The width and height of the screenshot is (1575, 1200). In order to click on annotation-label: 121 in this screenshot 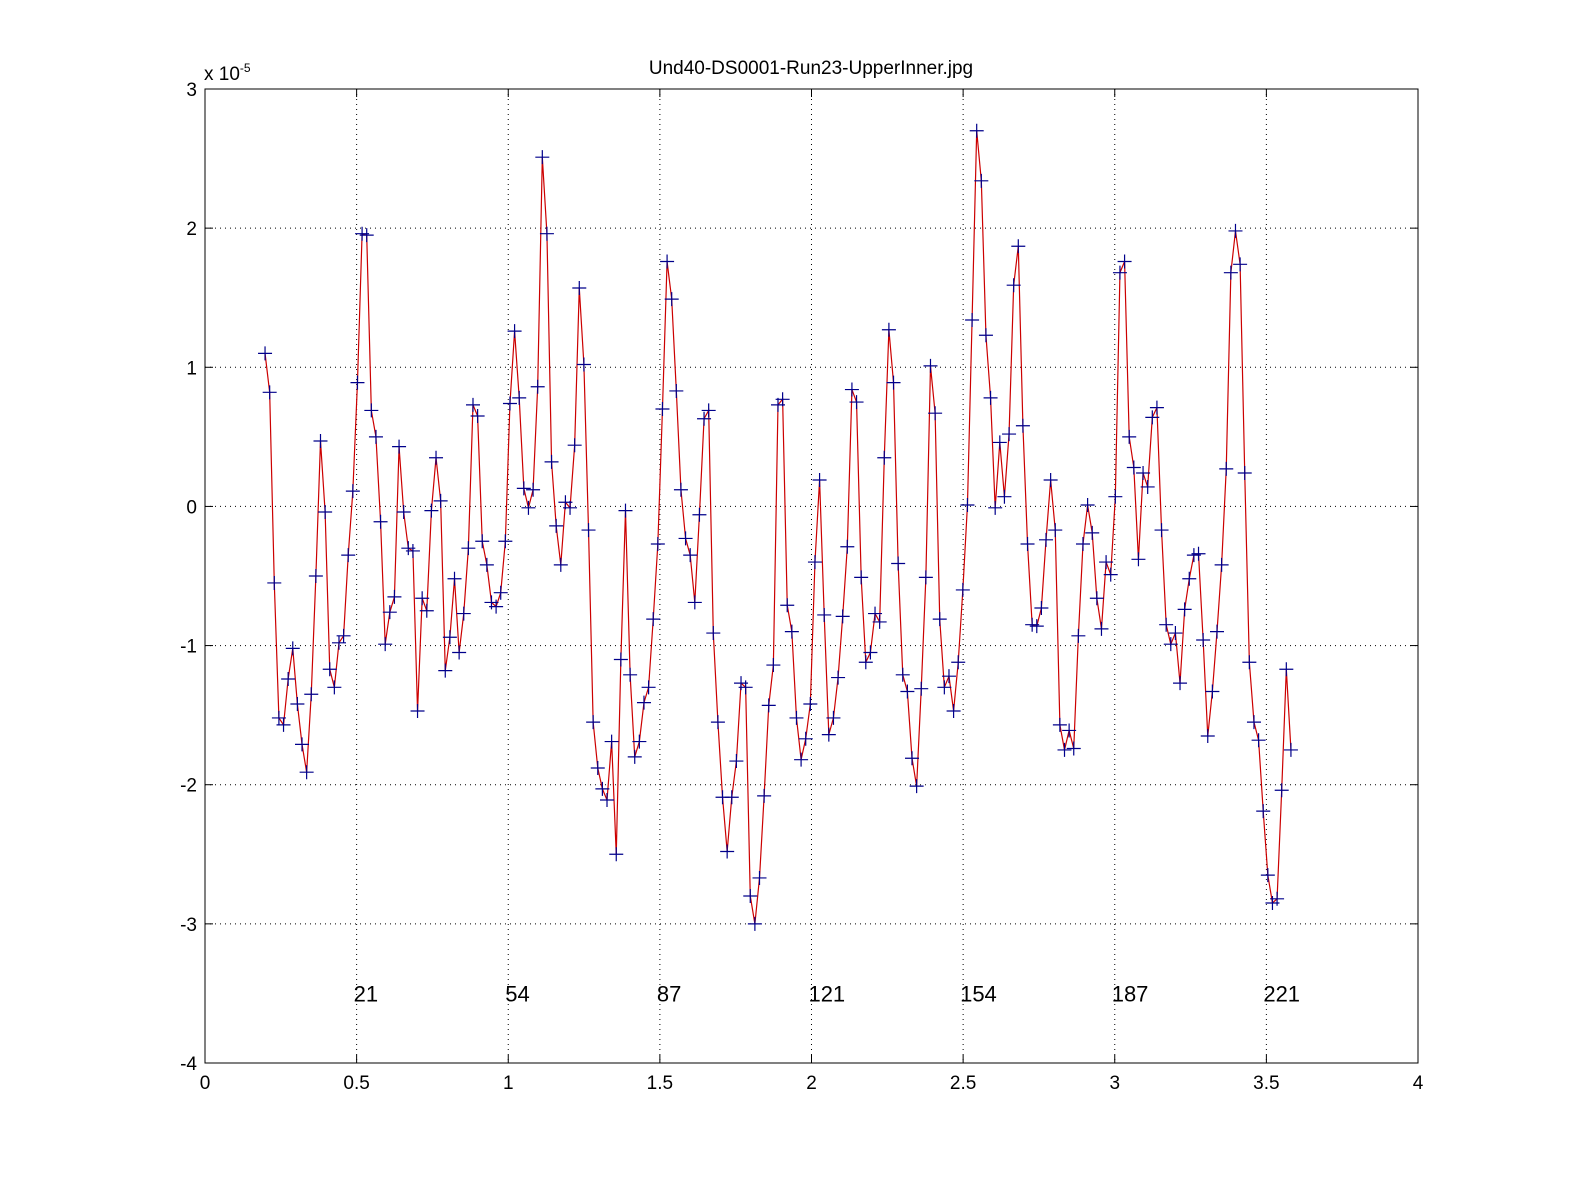, I will do `click(826, 993)`.